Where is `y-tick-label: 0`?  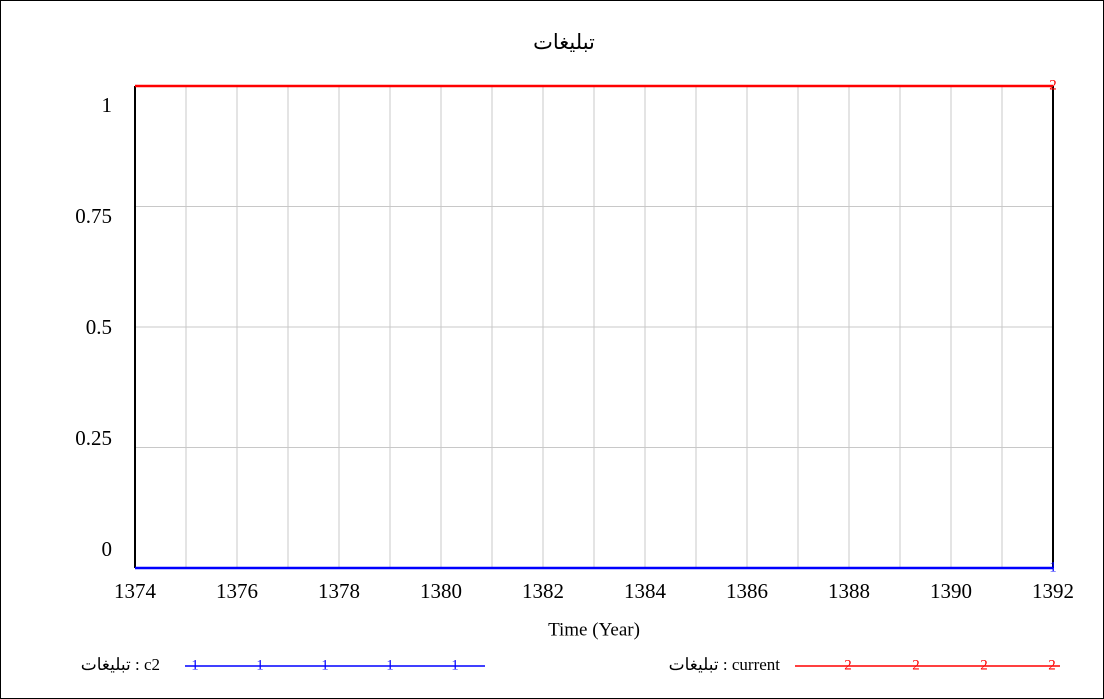
y-tick-label: 0 is located at coordinates (107, 549).